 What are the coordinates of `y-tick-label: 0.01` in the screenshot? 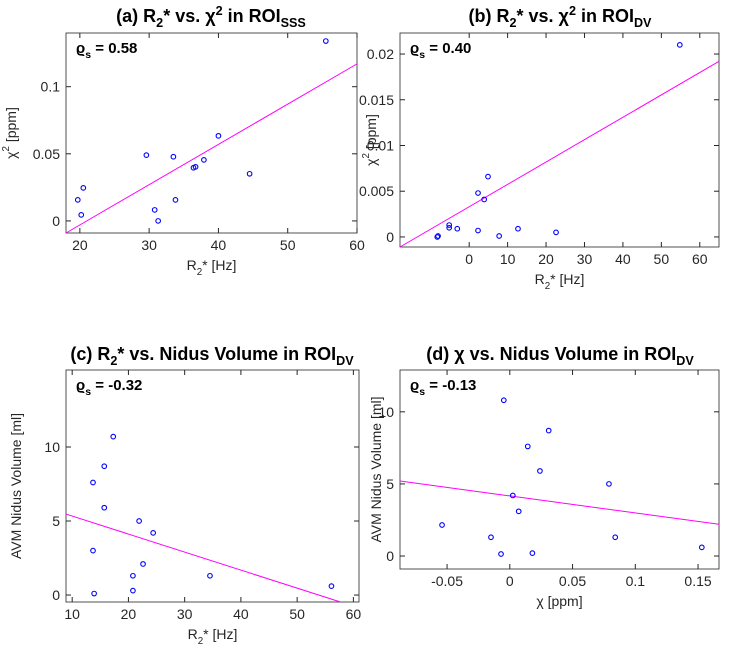 It's located at (380, 145).